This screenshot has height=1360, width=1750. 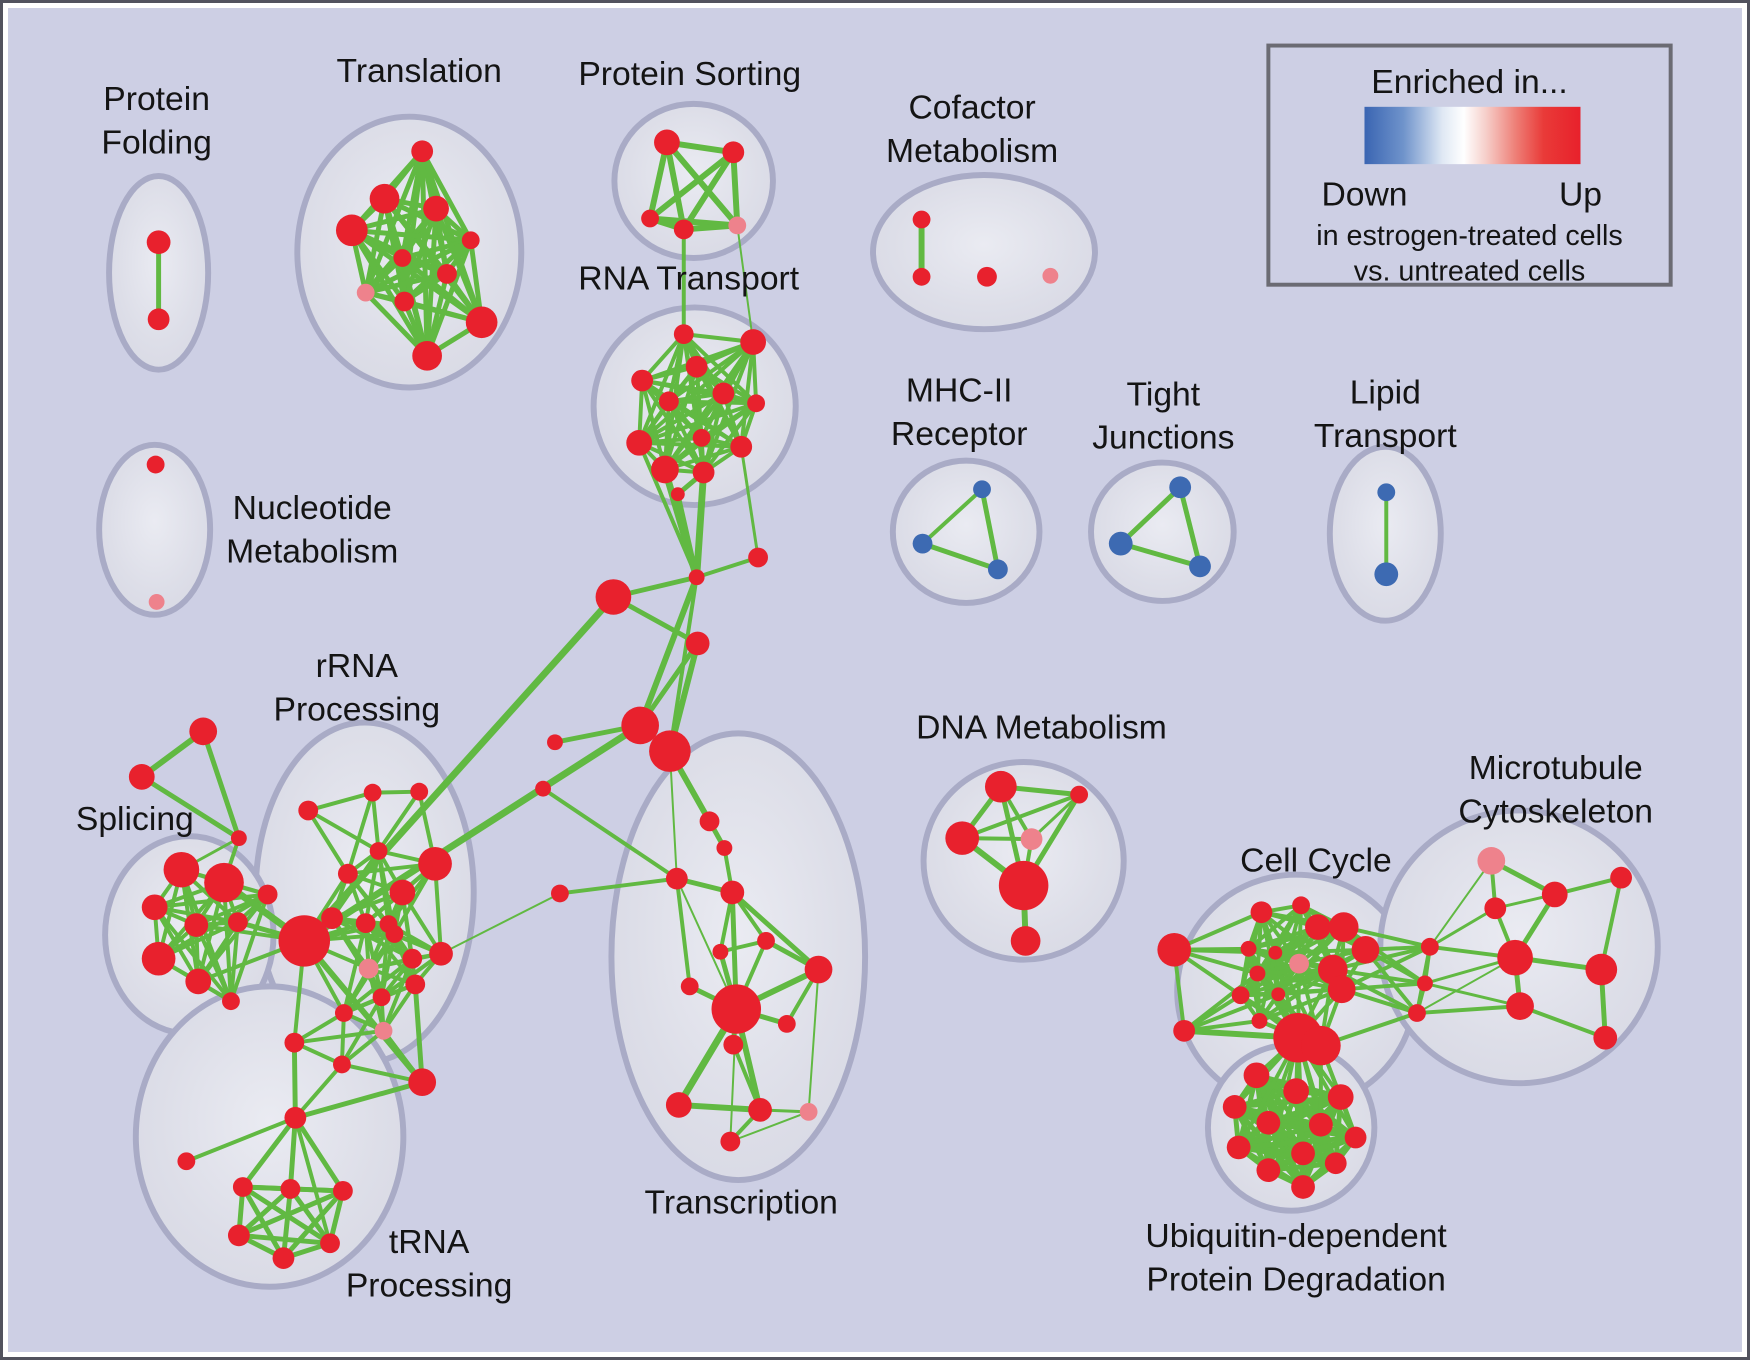 I want to click on node-mh1, so click(x=982, y=489).